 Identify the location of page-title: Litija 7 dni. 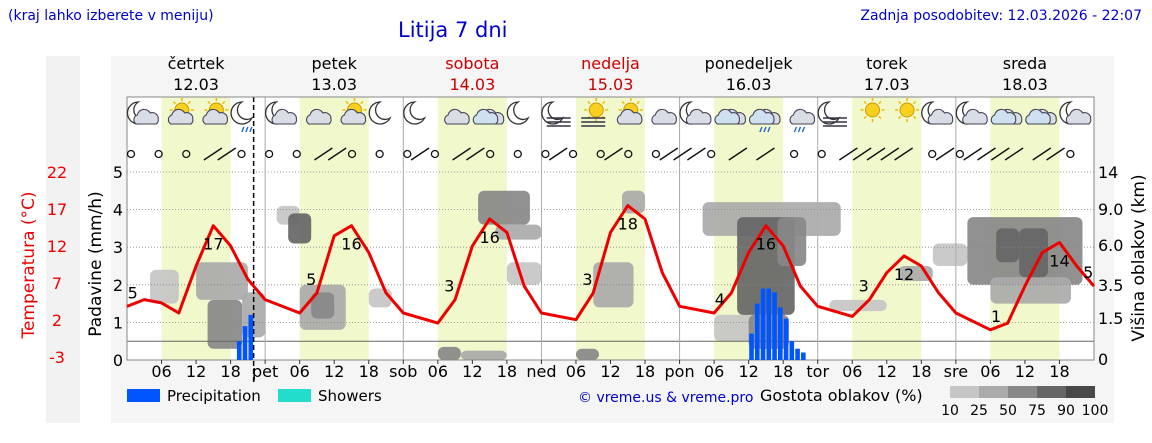
(453, 30).